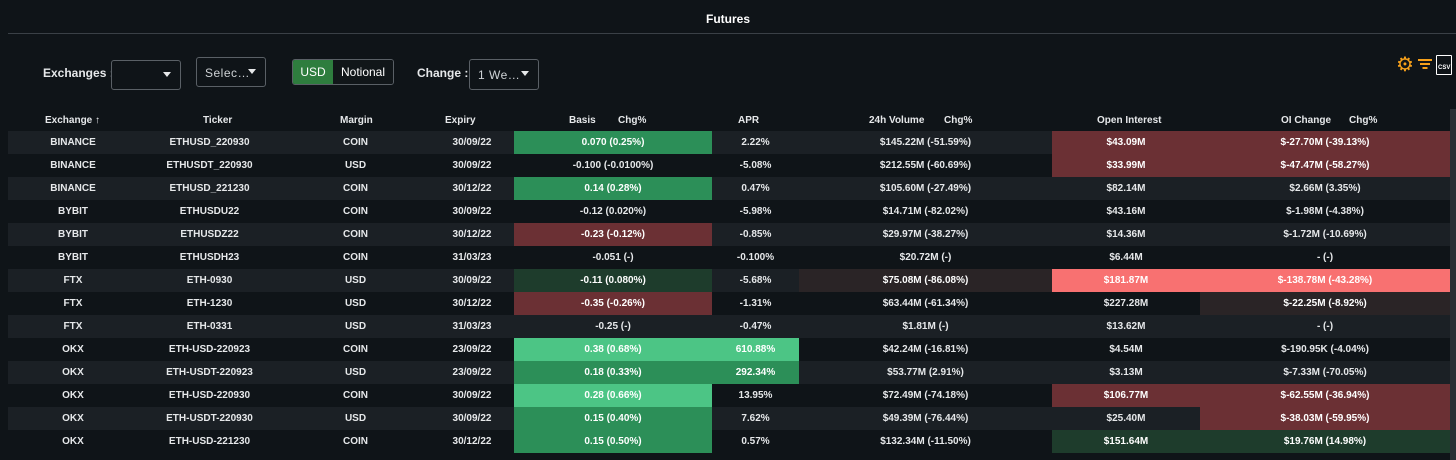 This screenshot has height=460, width=1456. What do you see at coordinates (1126, 418) in the screenshot?
I see `open-interest-cell: $25.40M` at bounding box center [1126, 418].